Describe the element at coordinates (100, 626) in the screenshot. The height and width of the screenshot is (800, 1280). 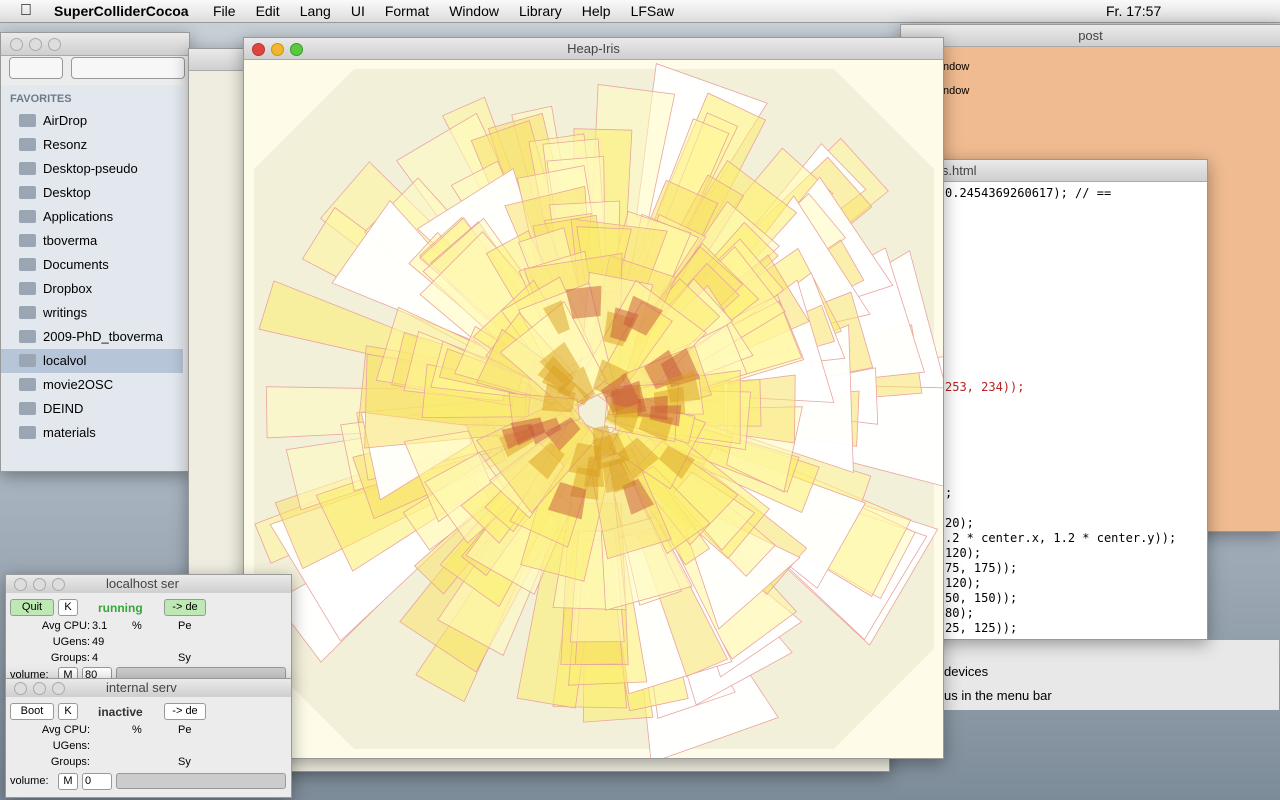
I see `stat-text: 3.1` at that location.